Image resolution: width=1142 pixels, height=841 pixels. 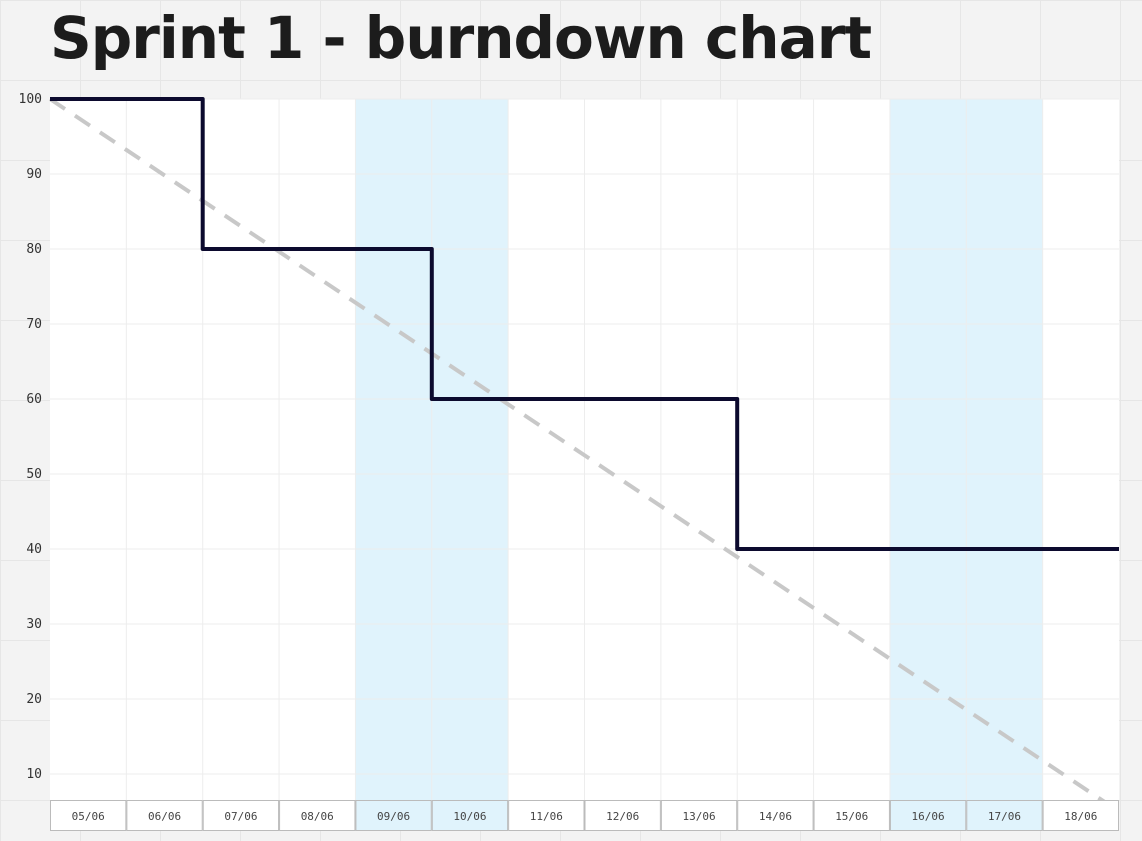 I want to click on x-tick-label: 08/06, so click(x=317, y=816).